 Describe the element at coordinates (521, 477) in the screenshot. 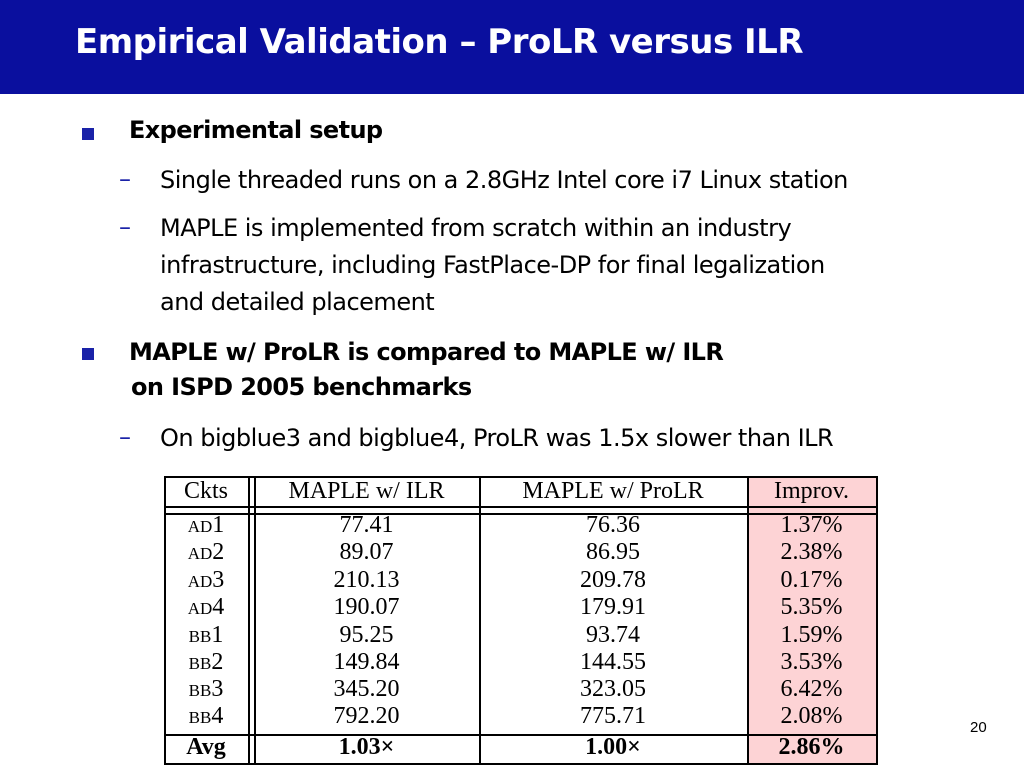

I see `table-rule-top` at that location.